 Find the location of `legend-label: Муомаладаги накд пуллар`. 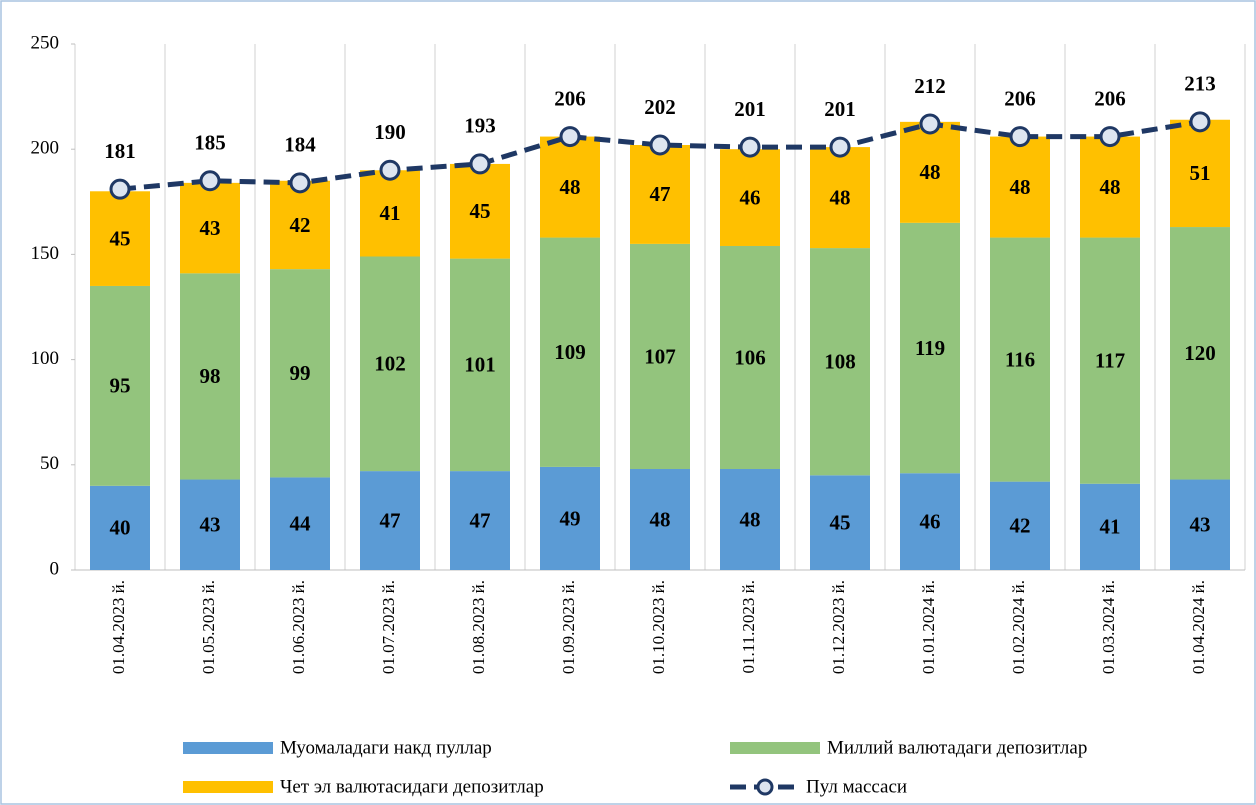

legend-label: Муомаладаги накд пуллар is located at coordinates (386, 747).